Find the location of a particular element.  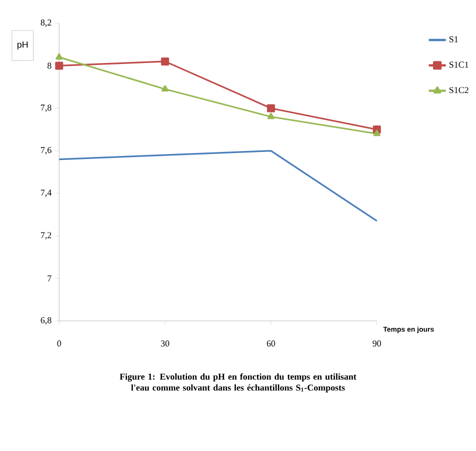

x-tick-label: 60 is located at coordinates (271, 343).